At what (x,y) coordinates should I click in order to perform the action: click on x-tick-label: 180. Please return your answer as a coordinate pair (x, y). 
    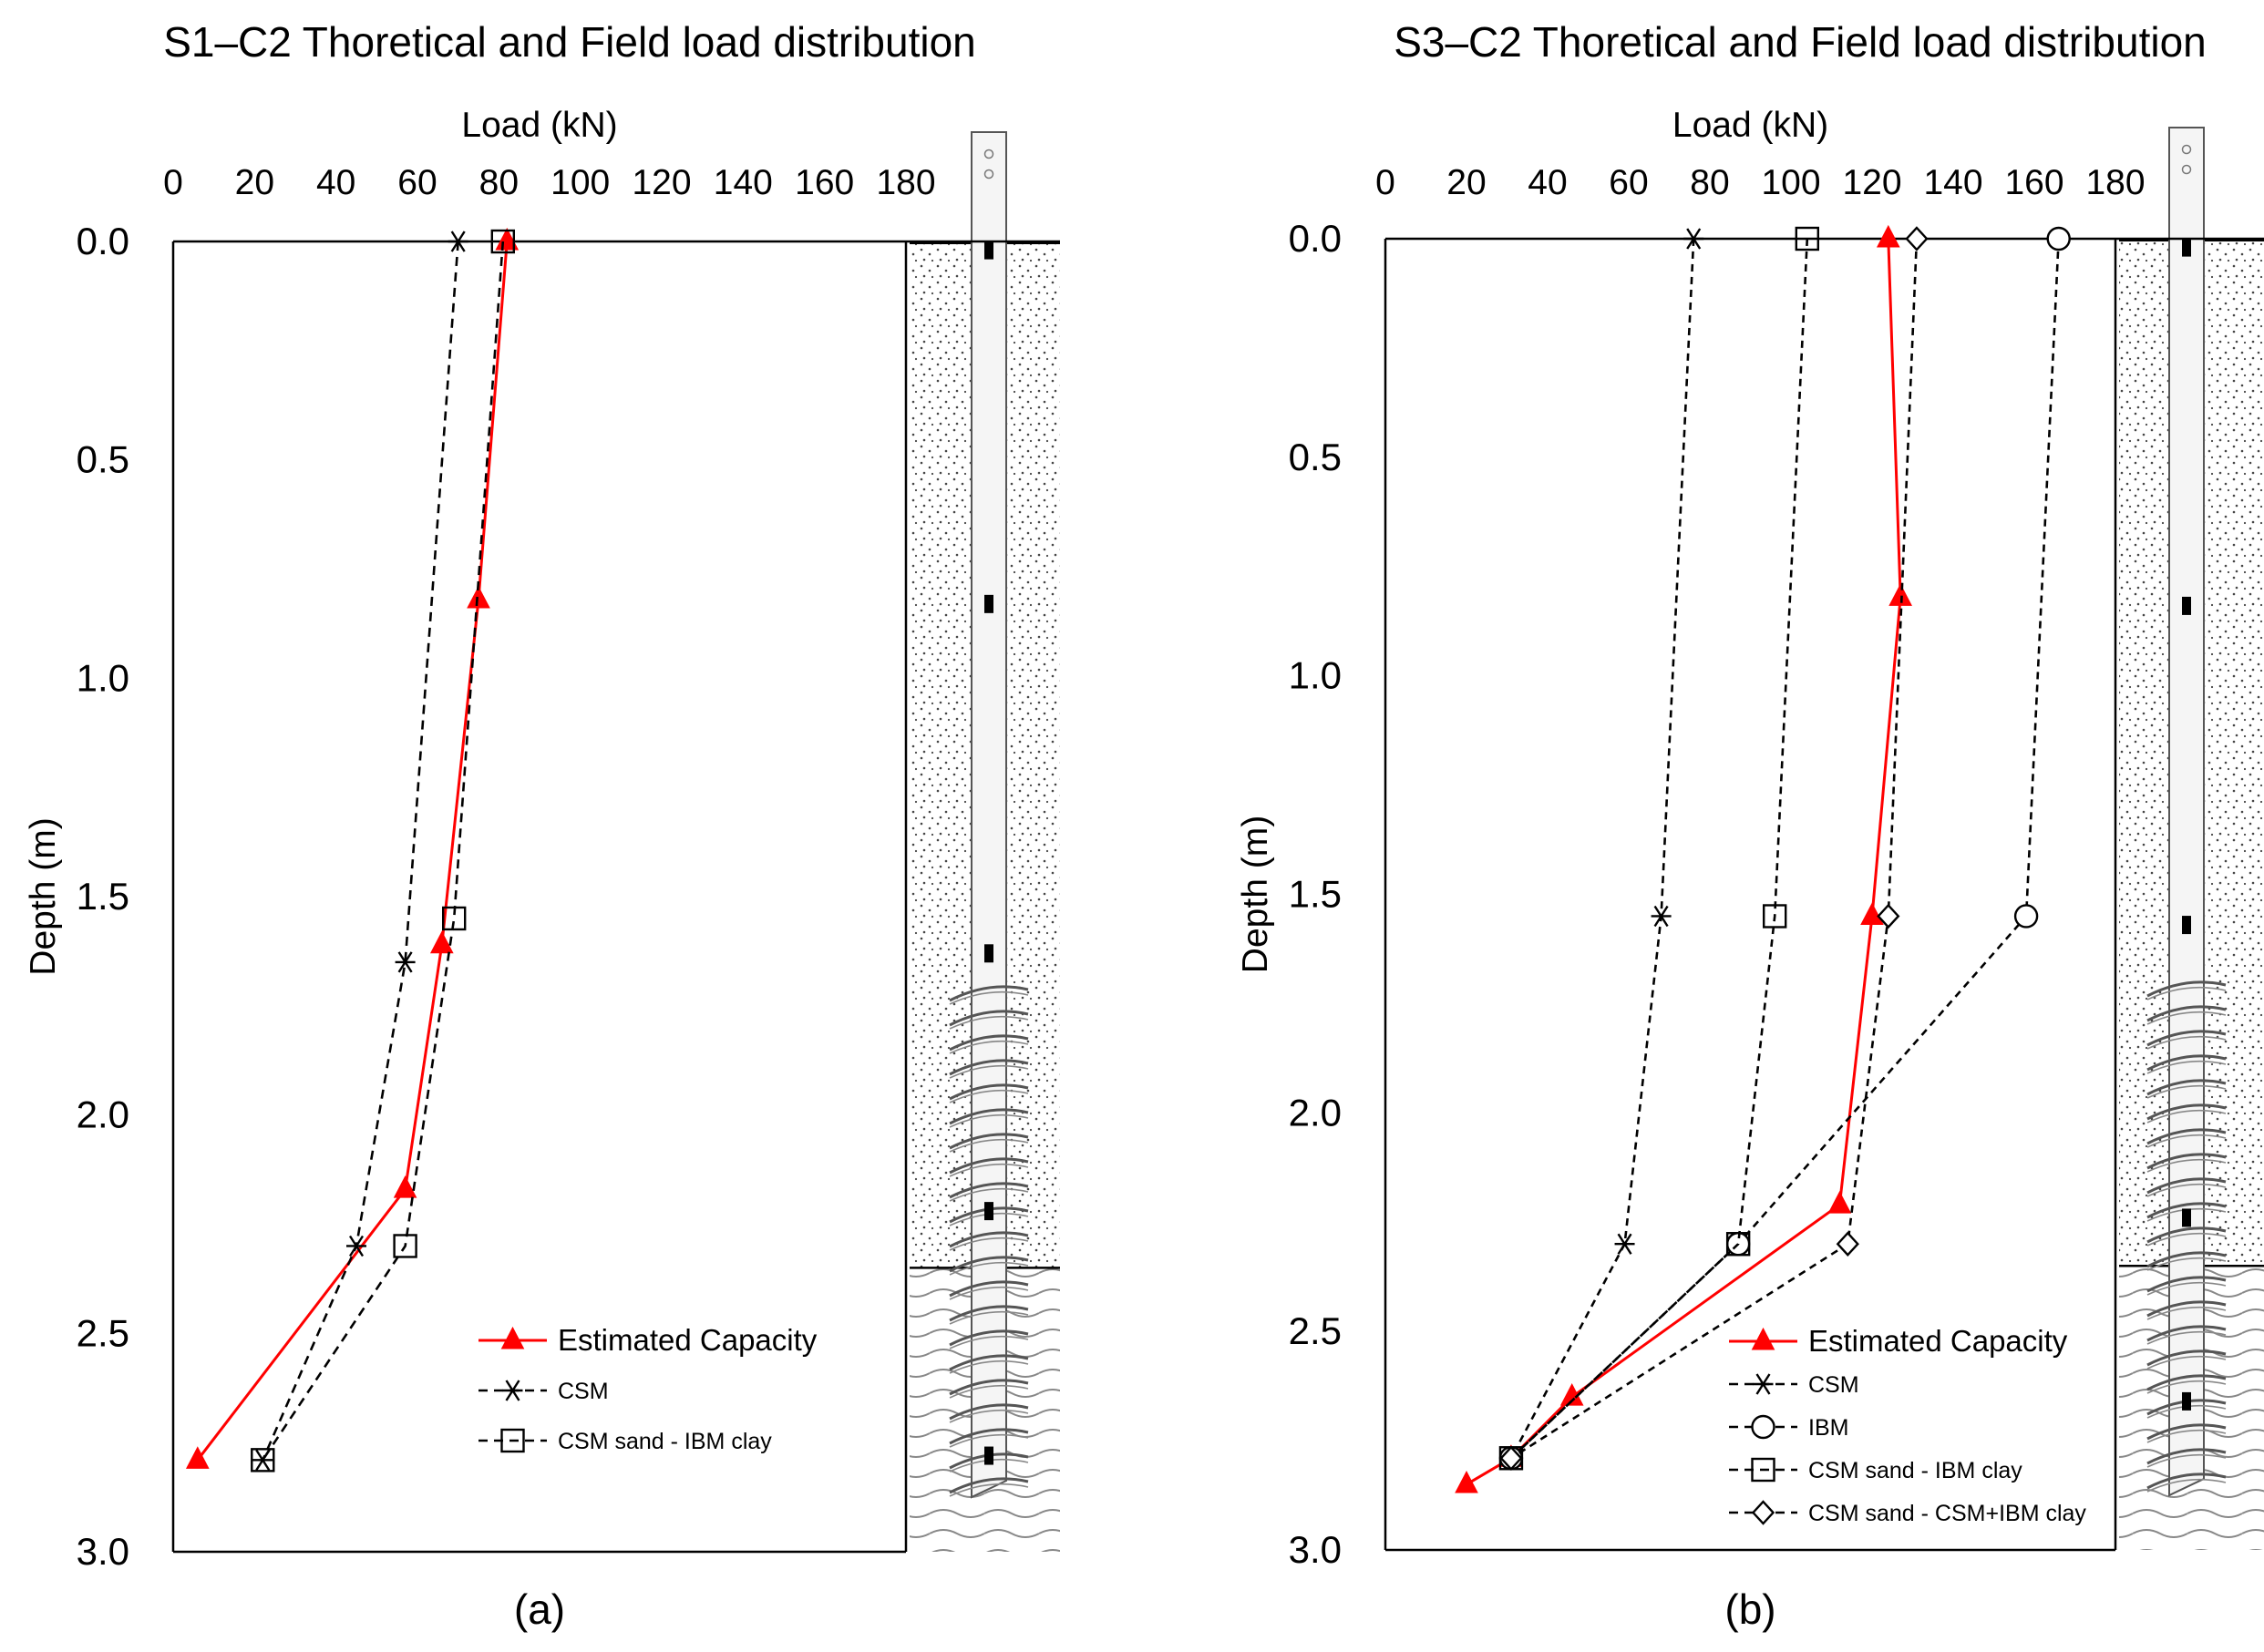
    Looking at the image, I should click on (906, 182).